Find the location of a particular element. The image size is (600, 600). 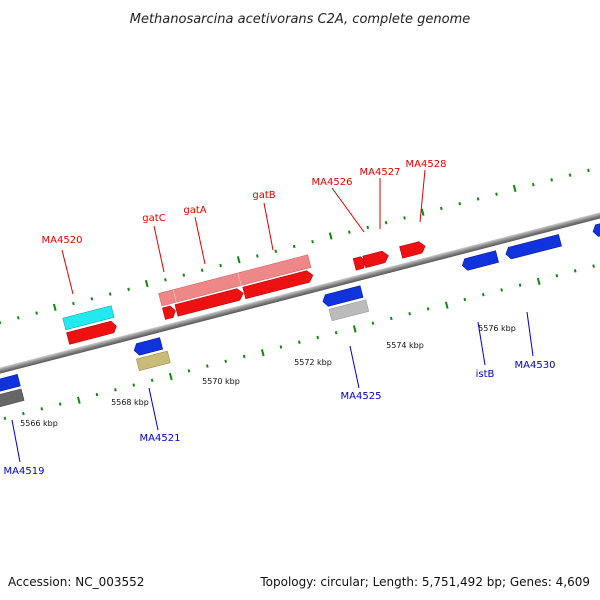

scale-label-5574: 5574 kbp is located at coordinates (405, 345).